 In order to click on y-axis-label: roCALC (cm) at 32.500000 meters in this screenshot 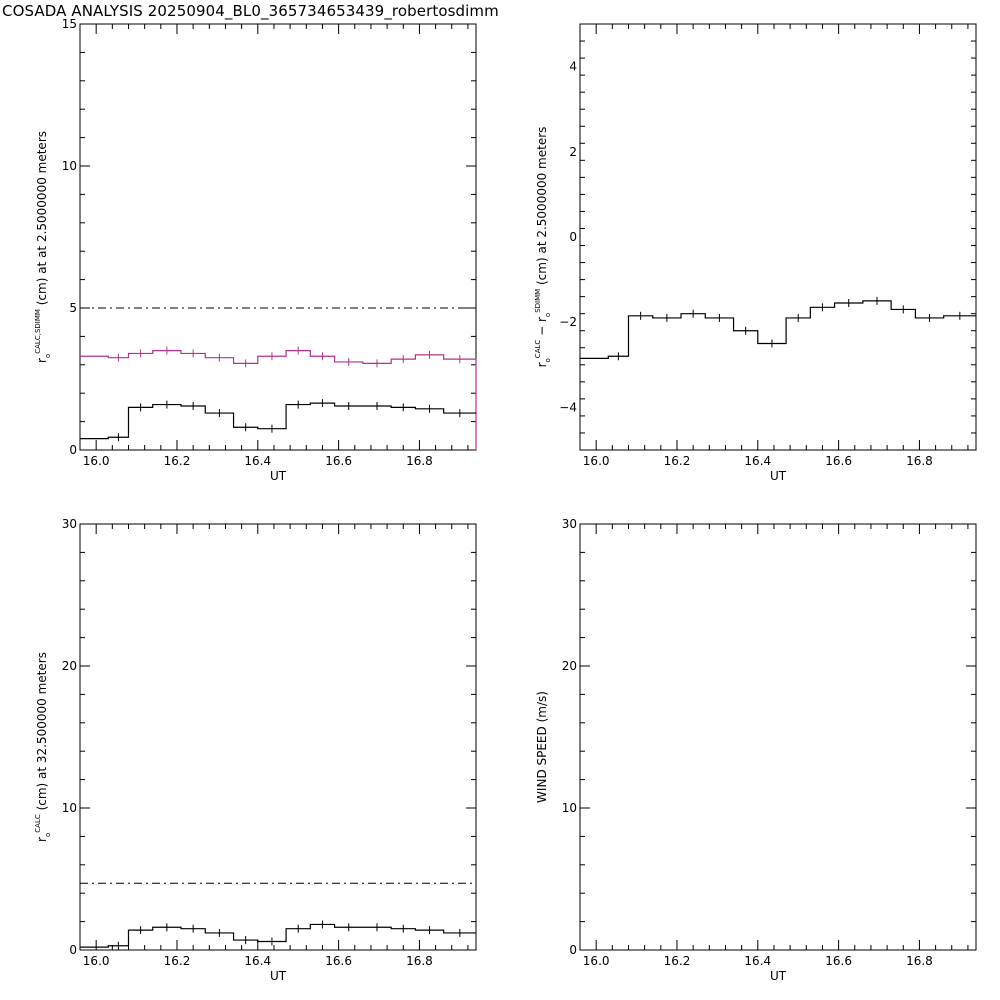, I will do `click(43, 747)`.